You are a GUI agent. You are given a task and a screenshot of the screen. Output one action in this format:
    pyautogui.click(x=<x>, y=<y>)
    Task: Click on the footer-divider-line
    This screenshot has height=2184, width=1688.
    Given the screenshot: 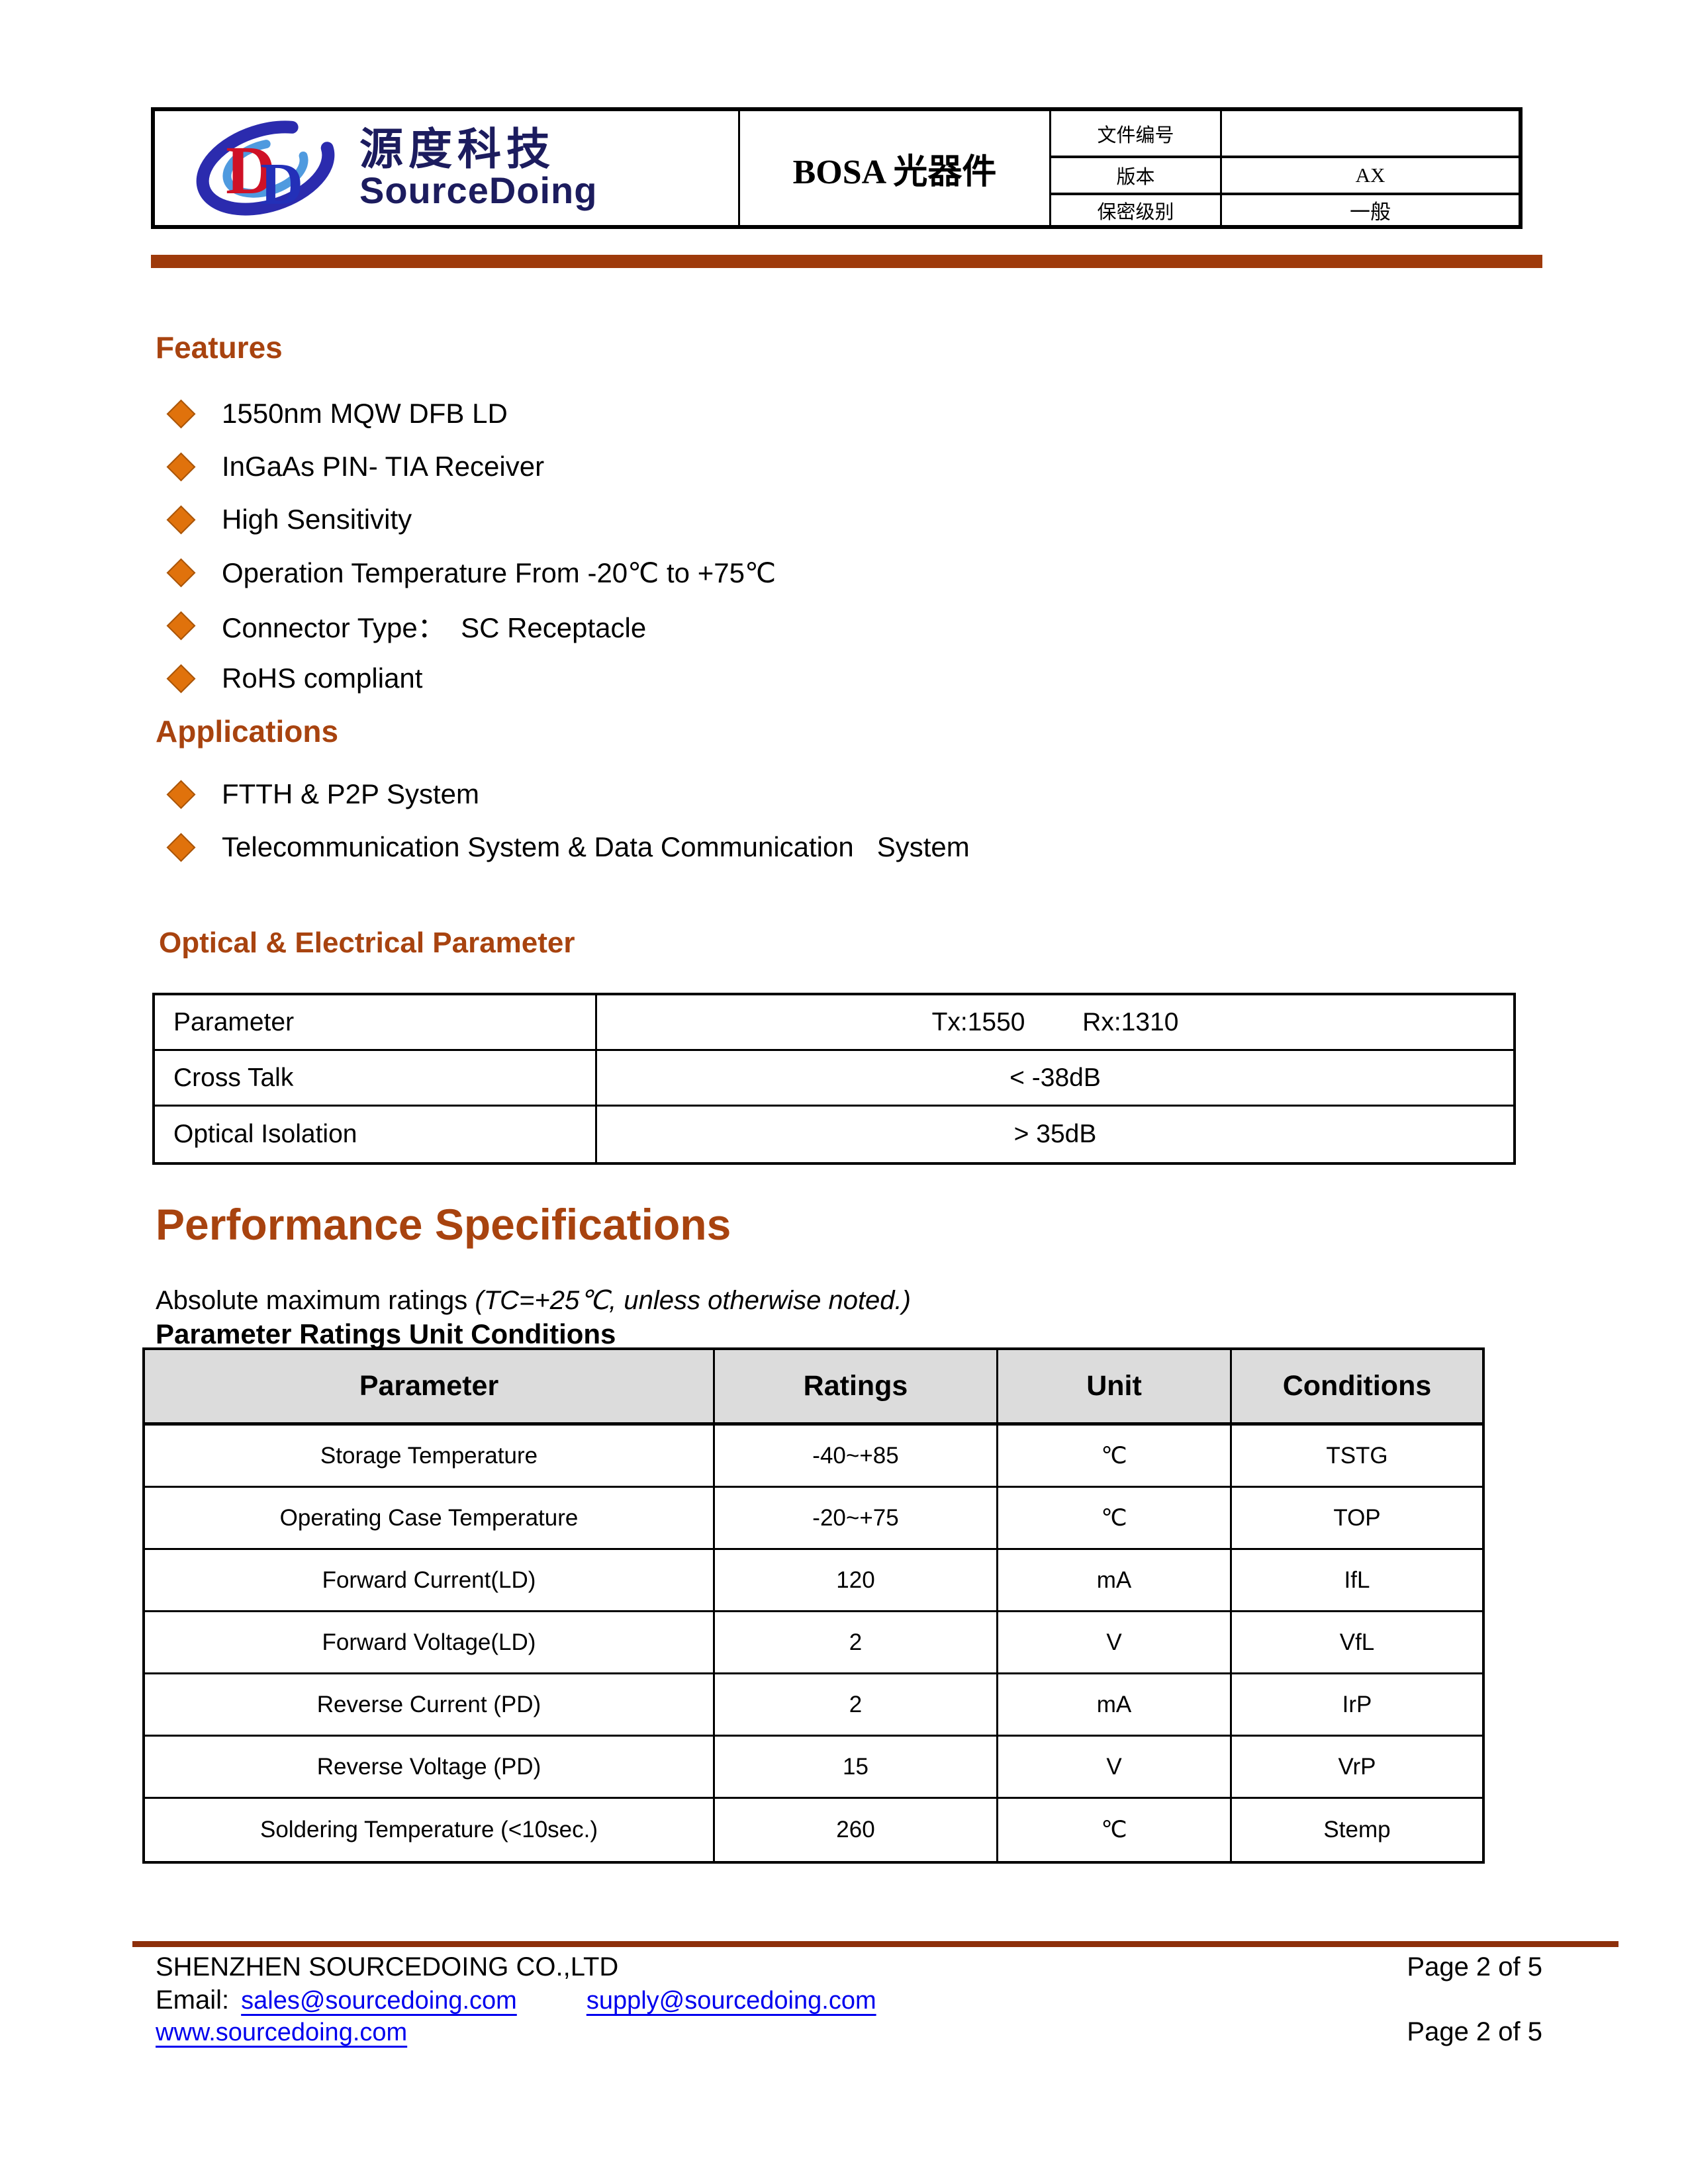 What is the action you would take?
    pyautogui.click(x=875, y=1944)
    